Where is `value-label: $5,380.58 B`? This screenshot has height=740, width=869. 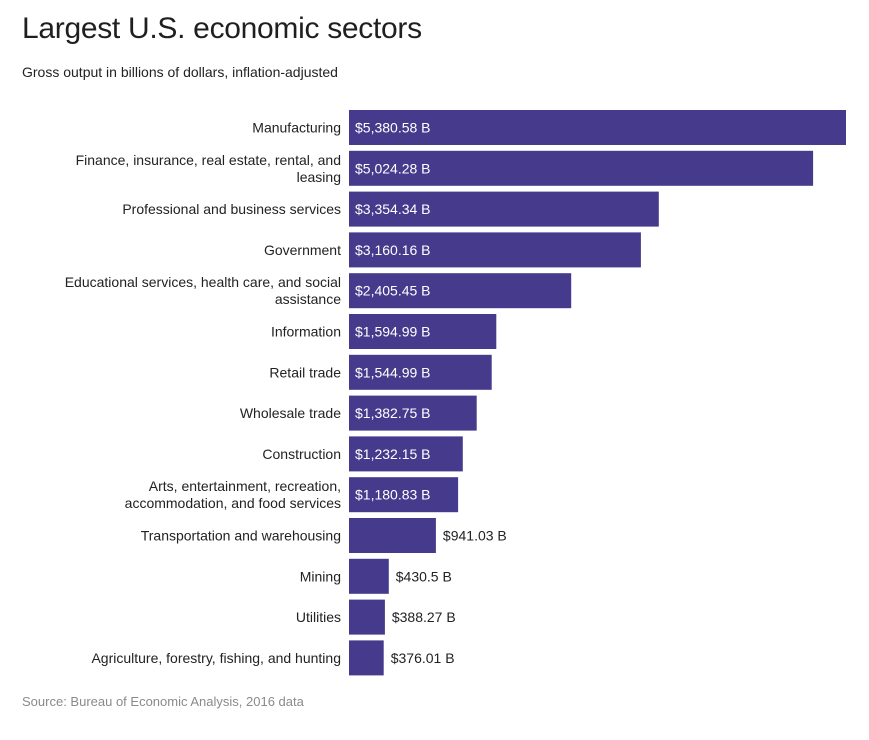 value-label: $5,380.58 B is located at coordinates (393, 128).